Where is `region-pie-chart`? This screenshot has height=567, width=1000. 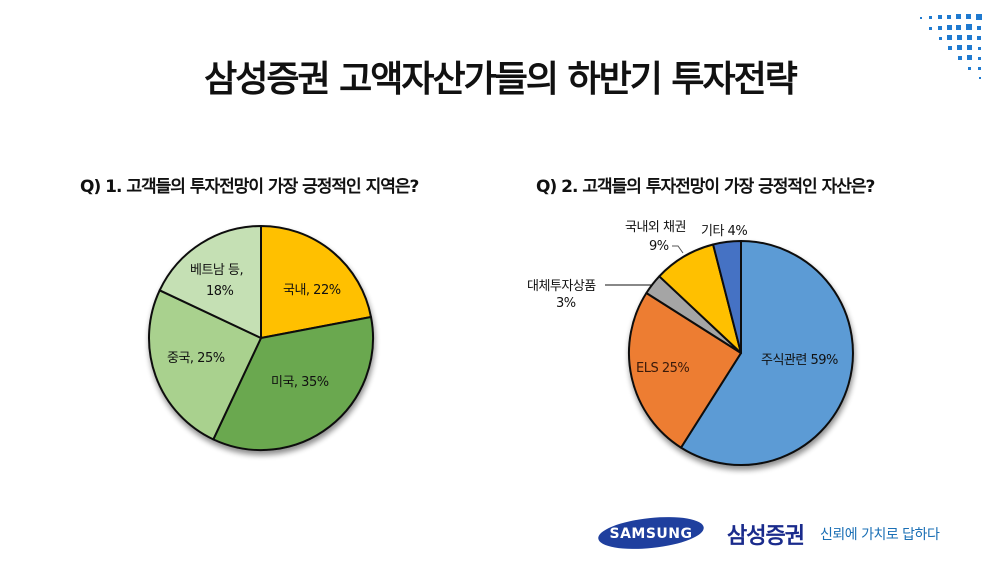
region-pie-chart is located at coordinates (261, 338).